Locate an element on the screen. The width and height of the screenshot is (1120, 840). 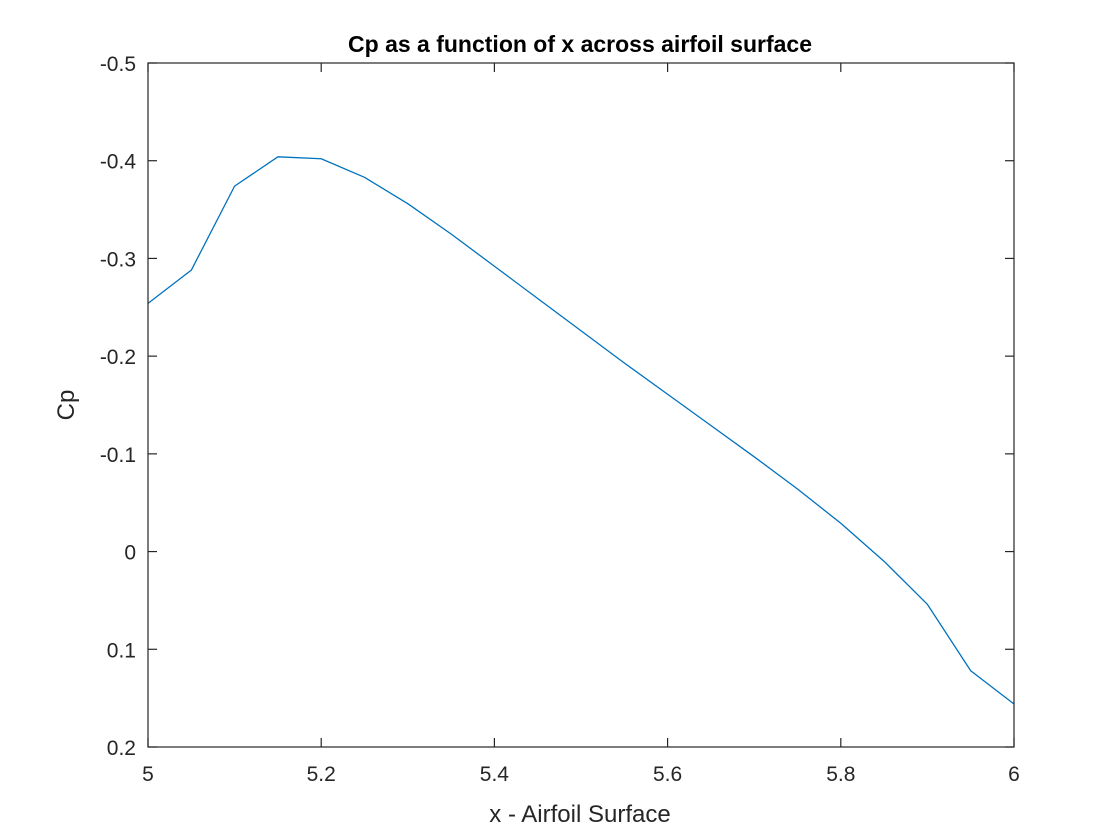
x-tick-label: 5.4 is located at coordinates (495, 774).